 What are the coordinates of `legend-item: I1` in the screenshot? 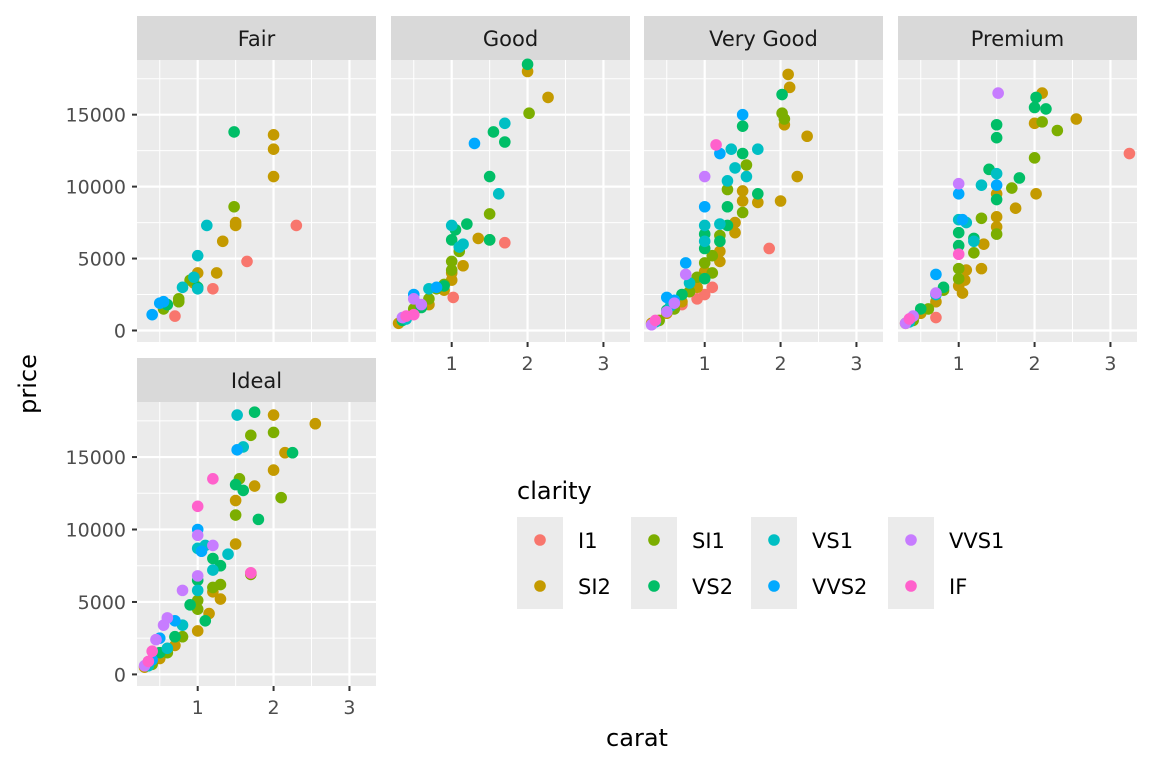 It's located at (557, 540).